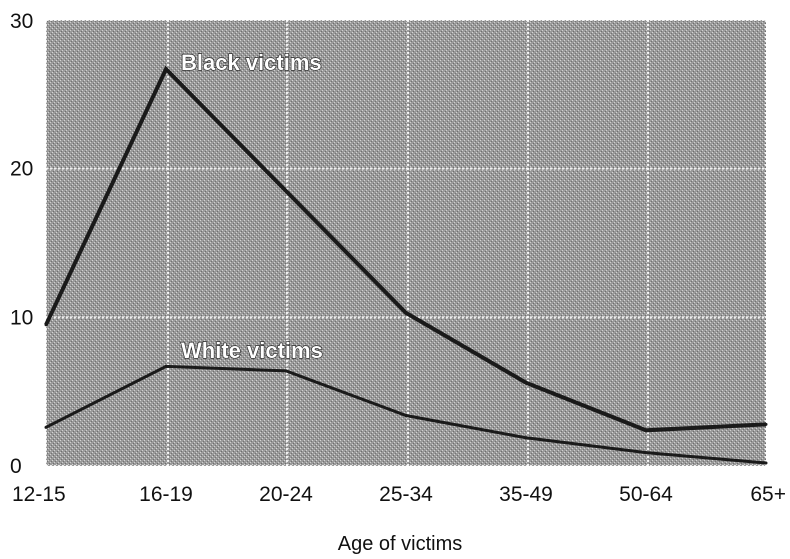 This screenshot has height=559, width=790. What do you see at coordinates (252, 350) in the screenshot?
I see `series-label: White victims` at bounding box center [252, 350].